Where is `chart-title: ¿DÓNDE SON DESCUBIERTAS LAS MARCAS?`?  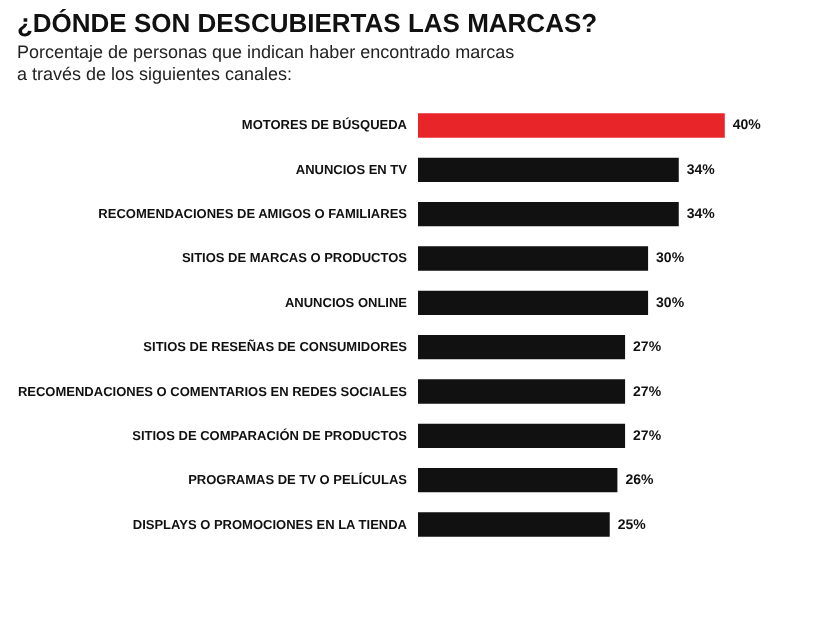 chart-title: ¿DÓNDE SON DESCUBIERTAS LAS MARCAS? is located at coordinates (307, 23).